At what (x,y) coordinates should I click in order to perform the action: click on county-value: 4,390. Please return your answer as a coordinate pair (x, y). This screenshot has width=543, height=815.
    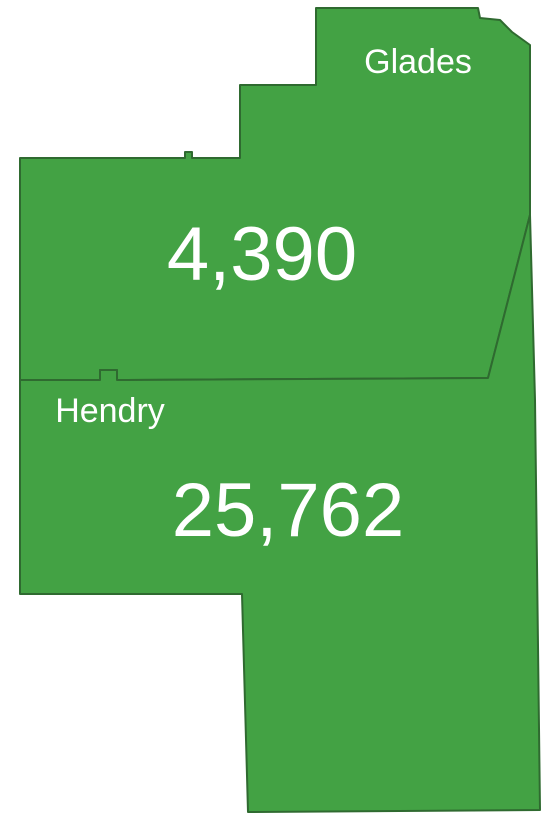
    Looking at the image, I should click on (262, 254).